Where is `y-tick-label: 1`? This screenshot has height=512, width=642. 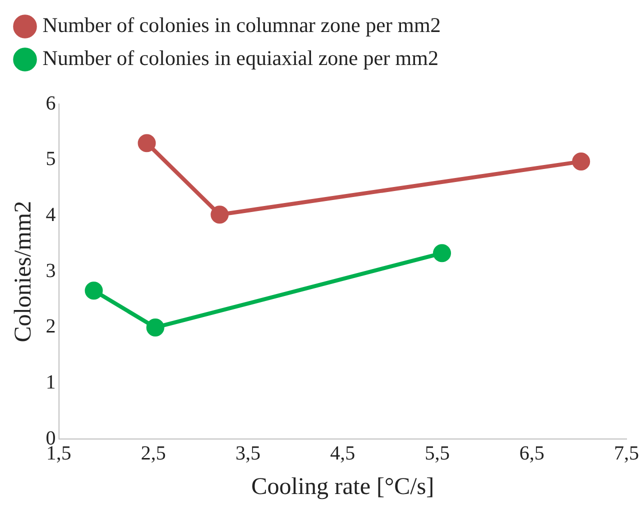
y-tick-label: 1 is located at coordinates (51, 383).